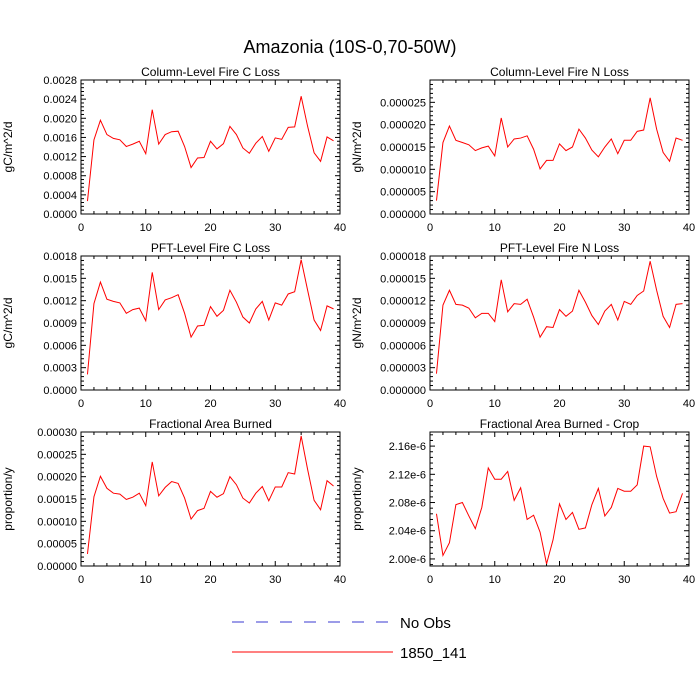 The image size is (700, 700). Describe the element at coordinates (403, 170) in the screenshot. I see `y-tick-label: 0.000010` at that location.